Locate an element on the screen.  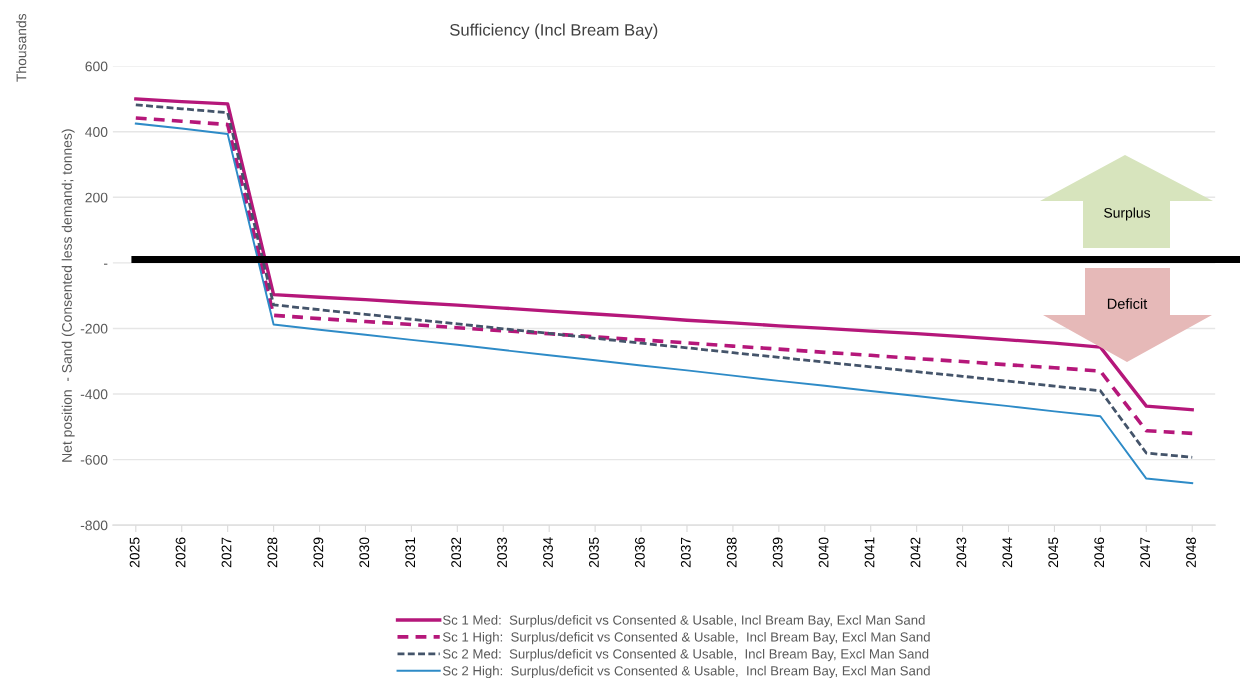
x-tick-label: 2042 is located at coordinates (915, 552).